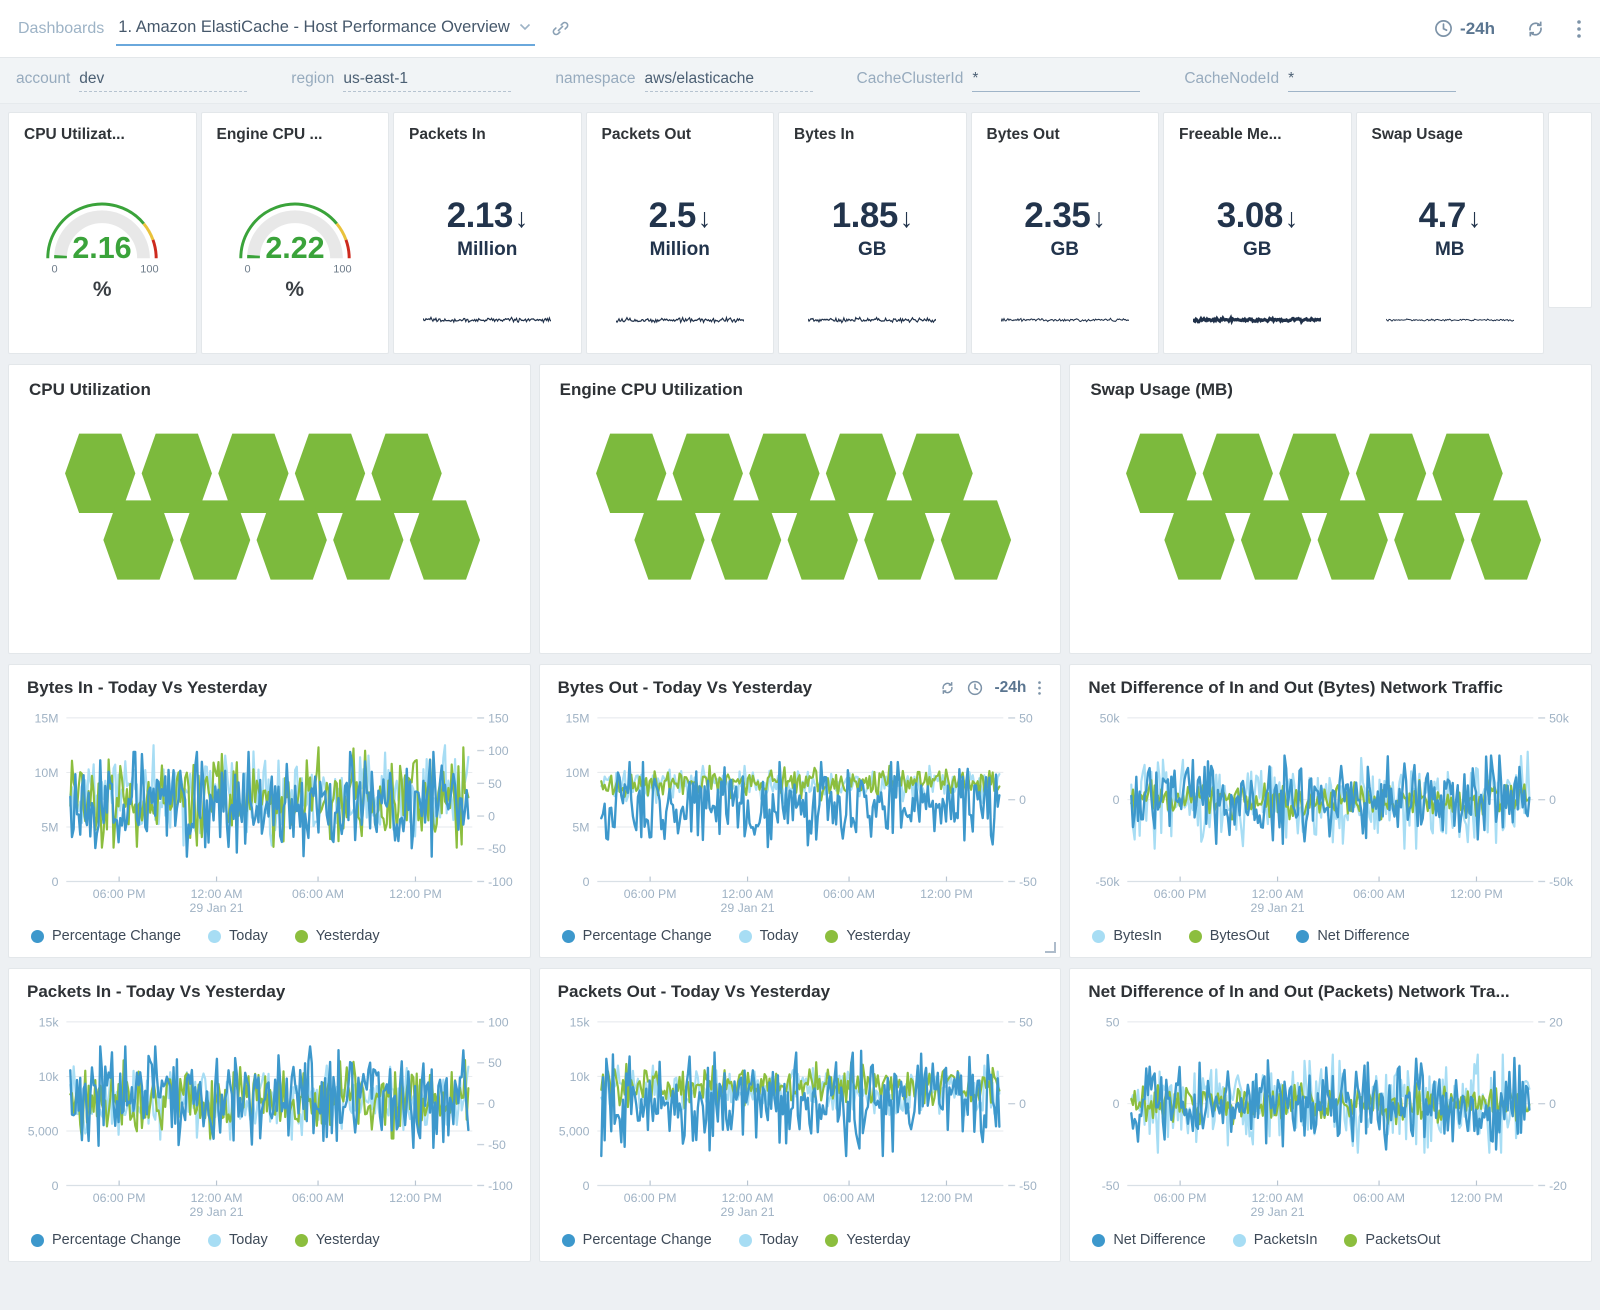  Describe the element at coordinates (872, 233) in the screenshot. I see `kpi-panel-bytes-in: Bytes In 1.85↓ GB` at that location.